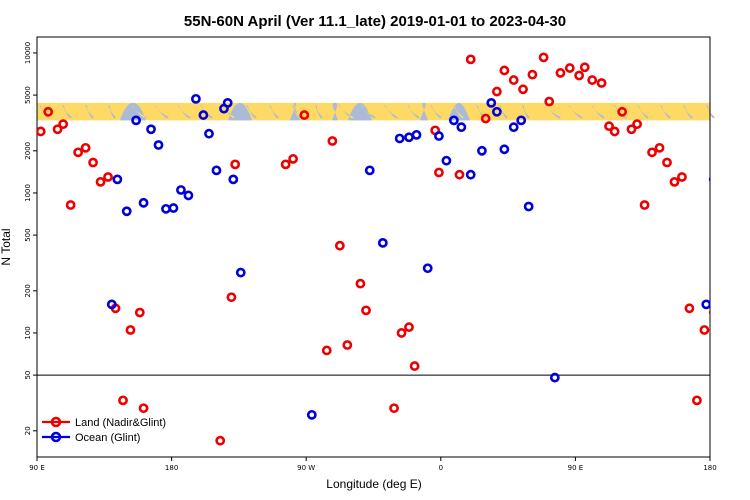 This screenshot has height=500, width=750. I want to click on overlap-band, so click(376, 111).